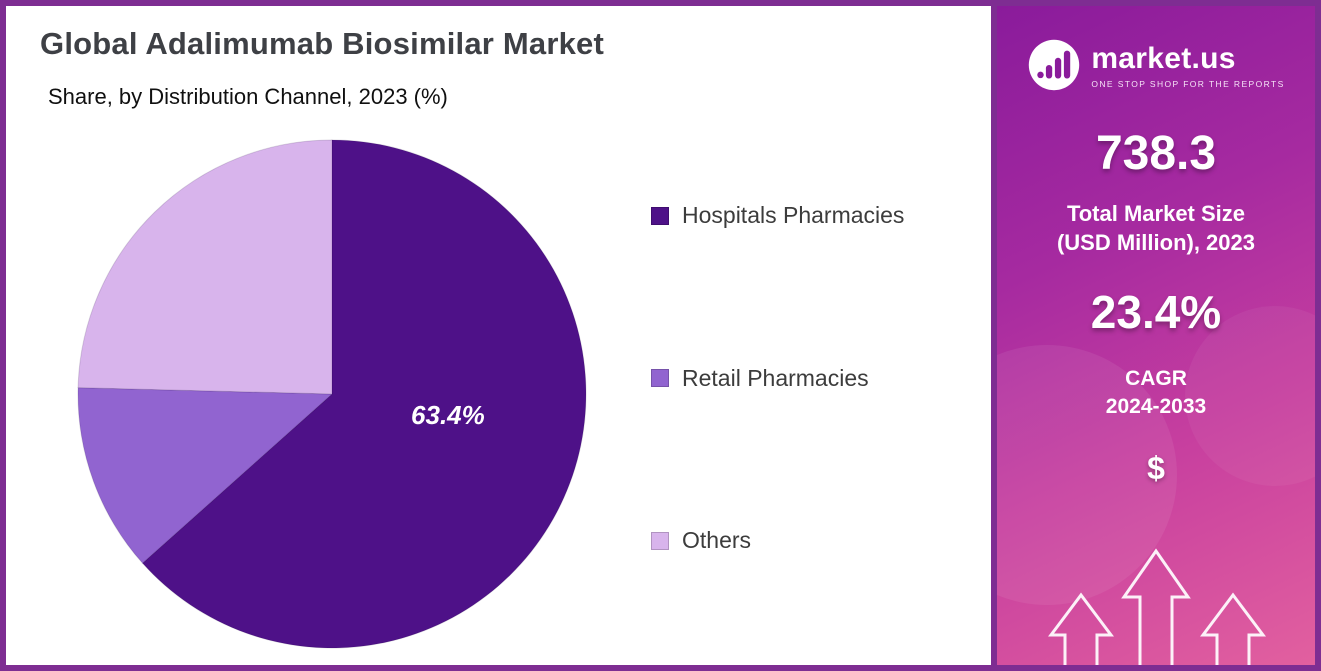  I want to click on logo-name: market.us, so click(1163, 58).